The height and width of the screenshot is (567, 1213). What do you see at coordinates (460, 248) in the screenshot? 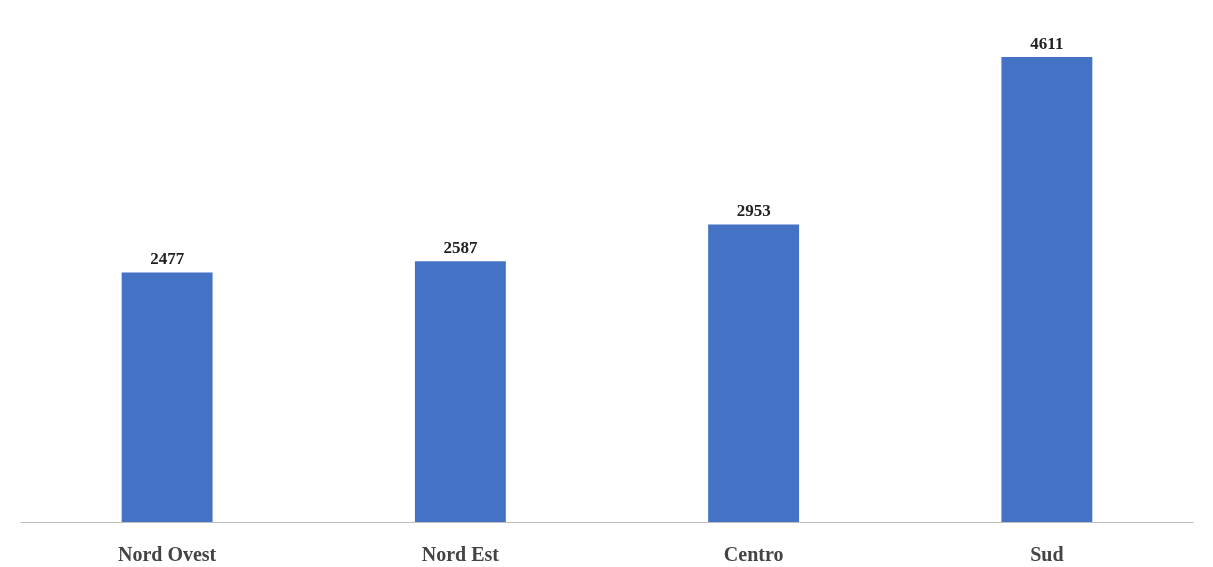
I see `data-label: 2587` at bounding box center [460, 248].